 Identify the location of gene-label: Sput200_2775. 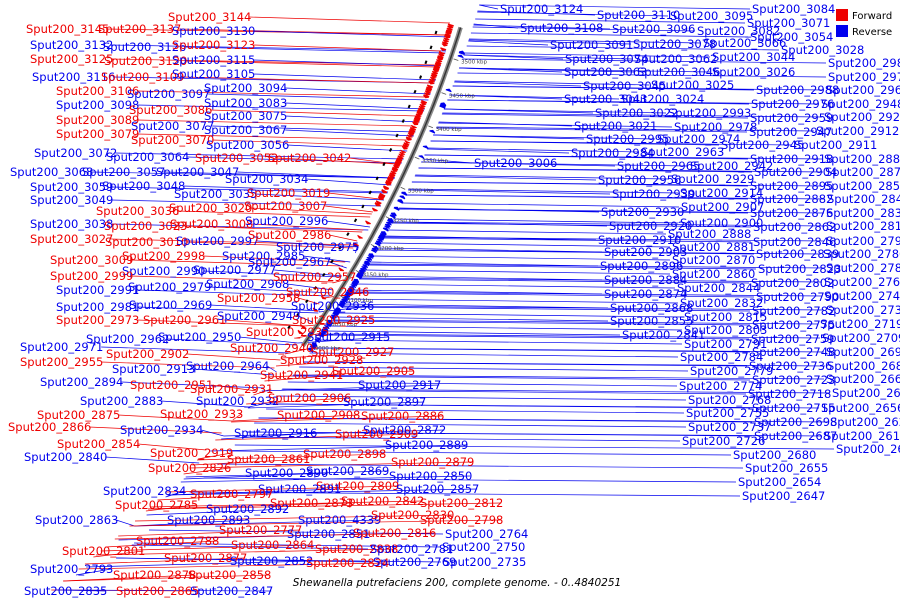
(793, 325).